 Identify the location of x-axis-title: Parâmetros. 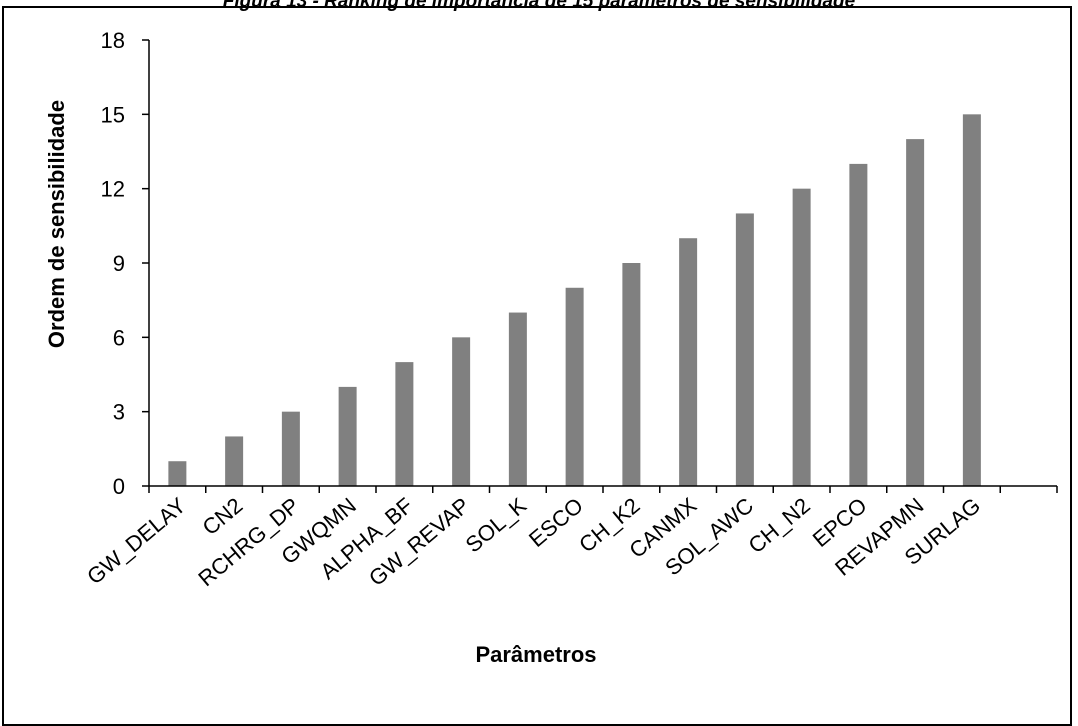
(535, 654).